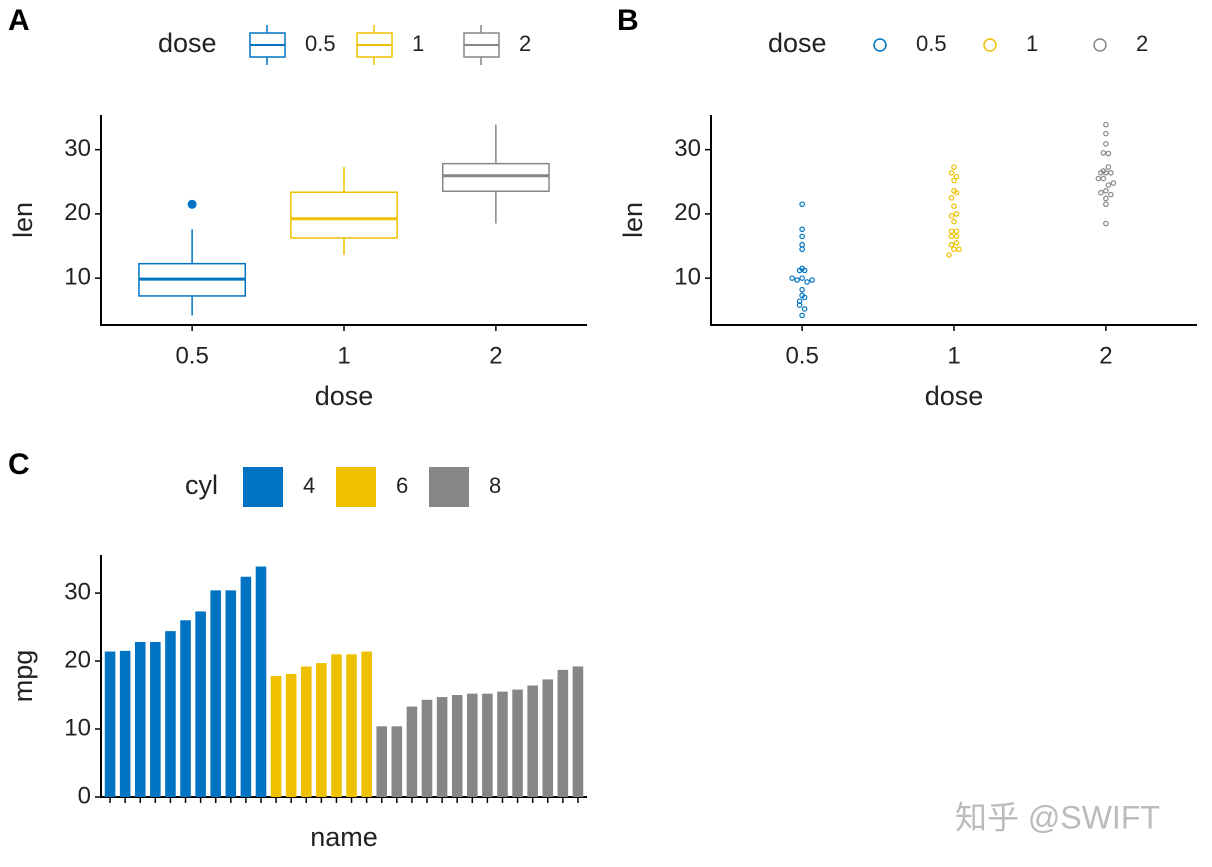  I want to click on y-tick-label: 10, so click(77, 276).